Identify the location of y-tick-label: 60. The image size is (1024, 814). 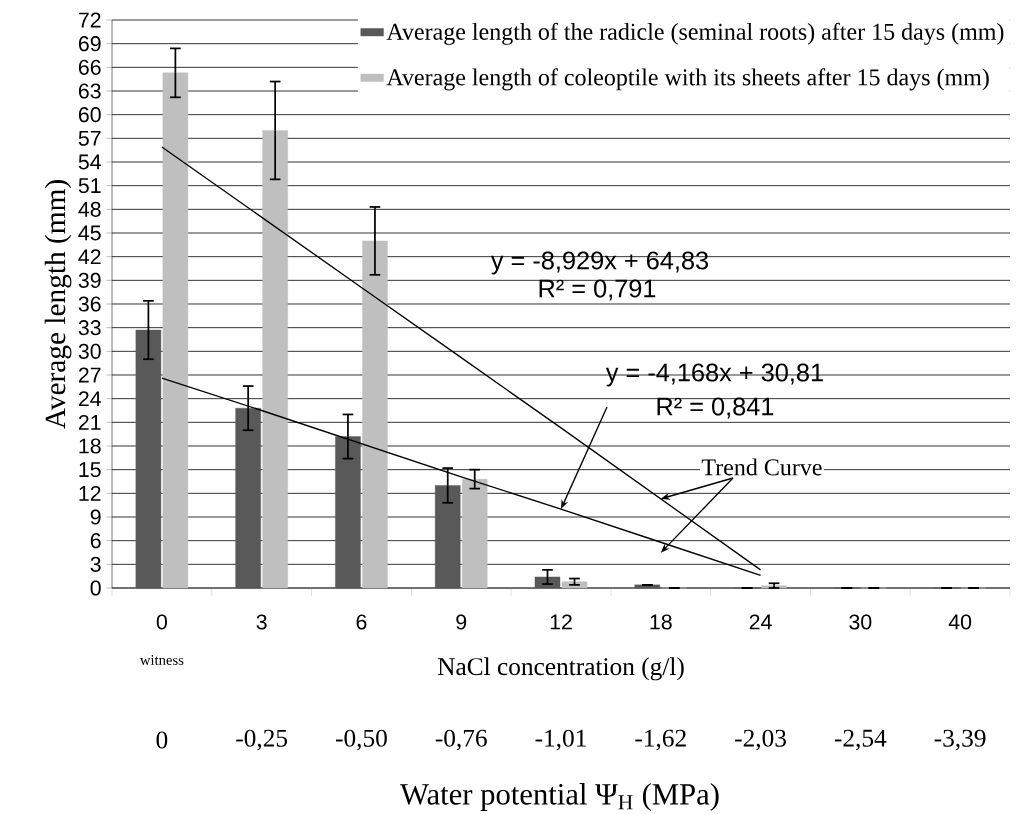
(89, 115).